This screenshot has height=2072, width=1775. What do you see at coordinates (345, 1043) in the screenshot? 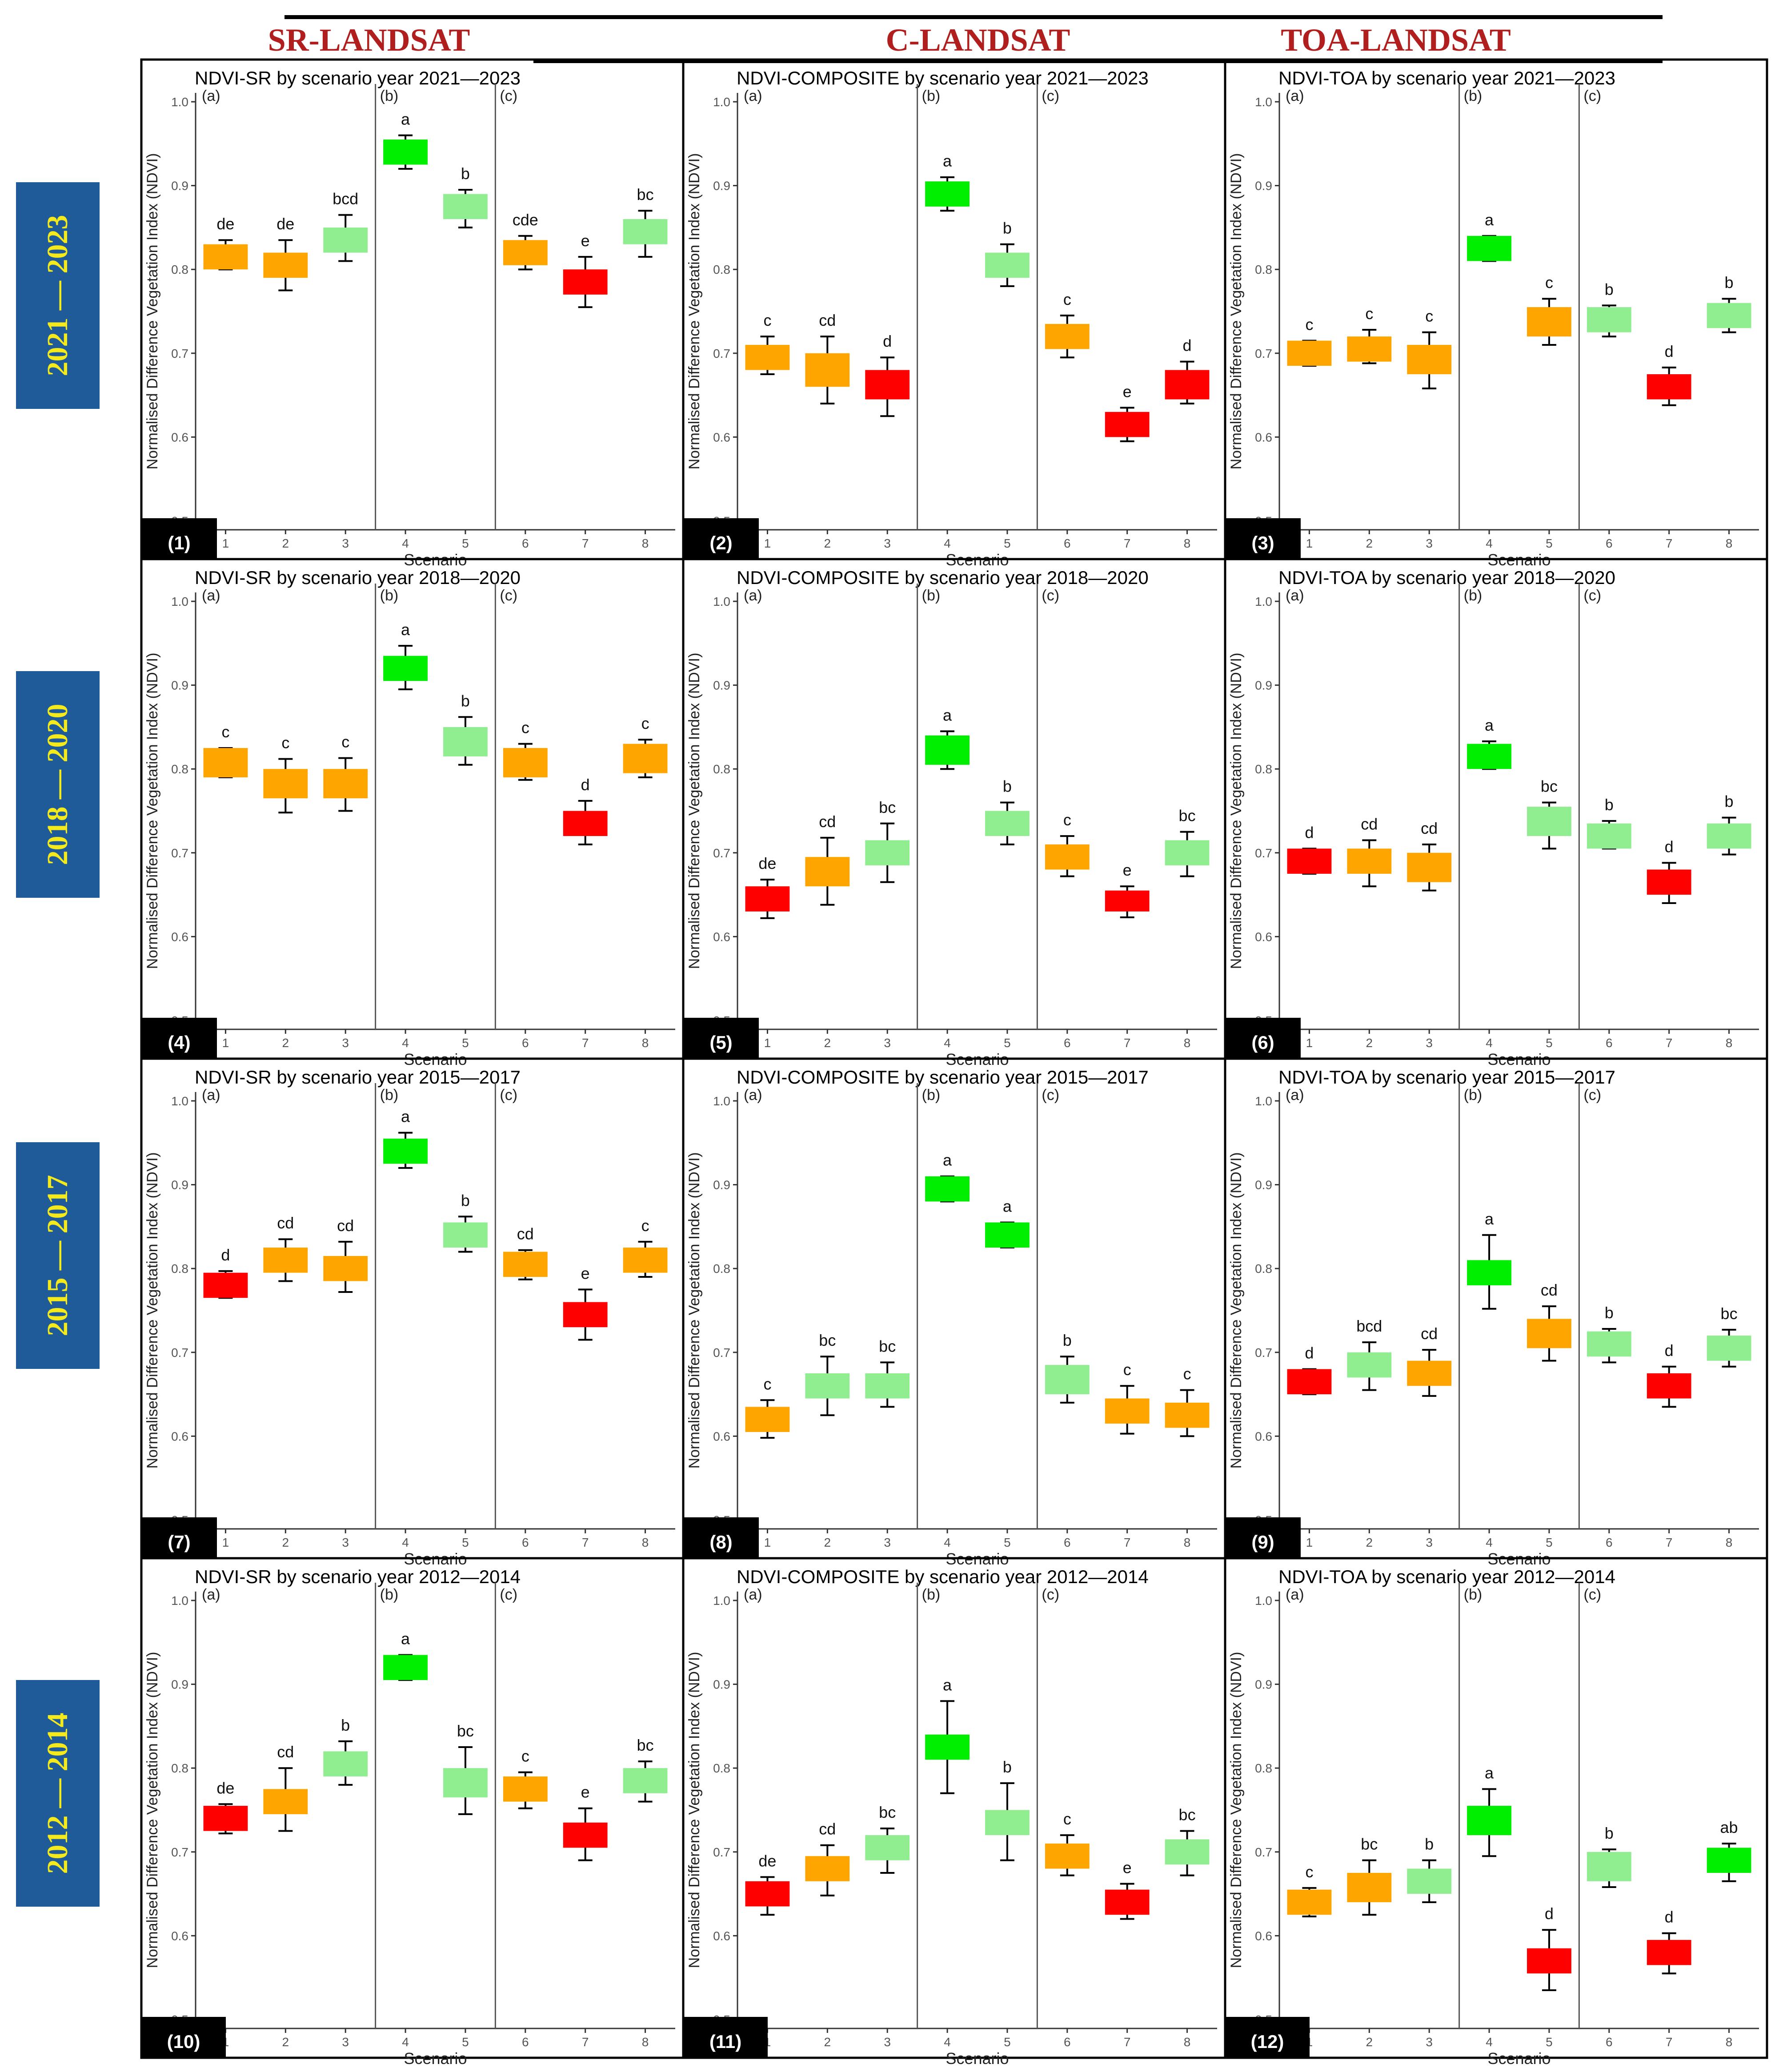
I see `panel-4-x-tick-label: 3` at bounding box center [345, 1043].